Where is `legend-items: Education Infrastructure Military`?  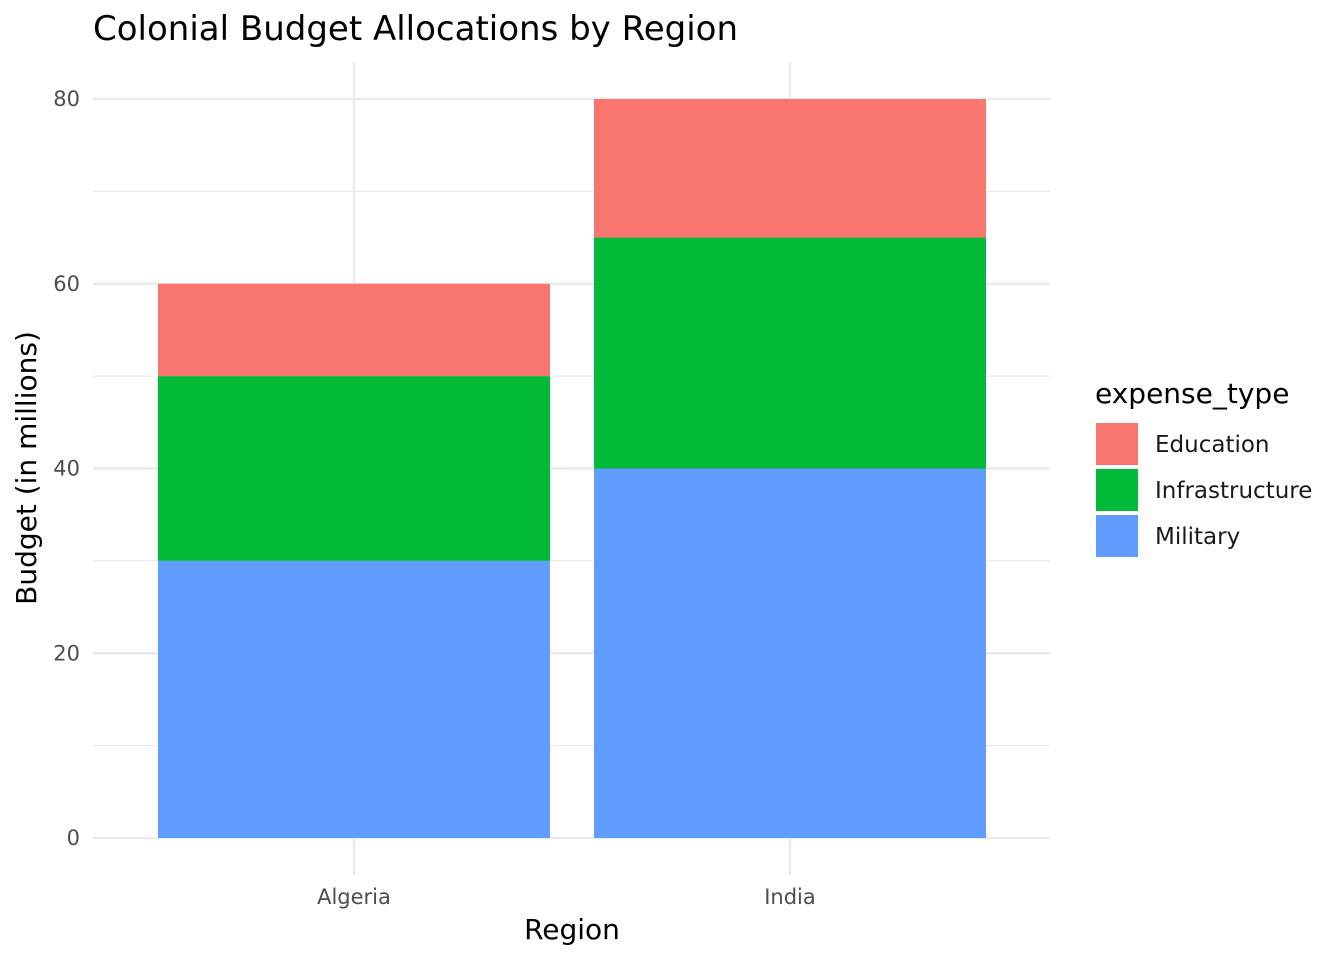
legend-items: Education Infrastructure Military is located at coordinates (1204, 490).